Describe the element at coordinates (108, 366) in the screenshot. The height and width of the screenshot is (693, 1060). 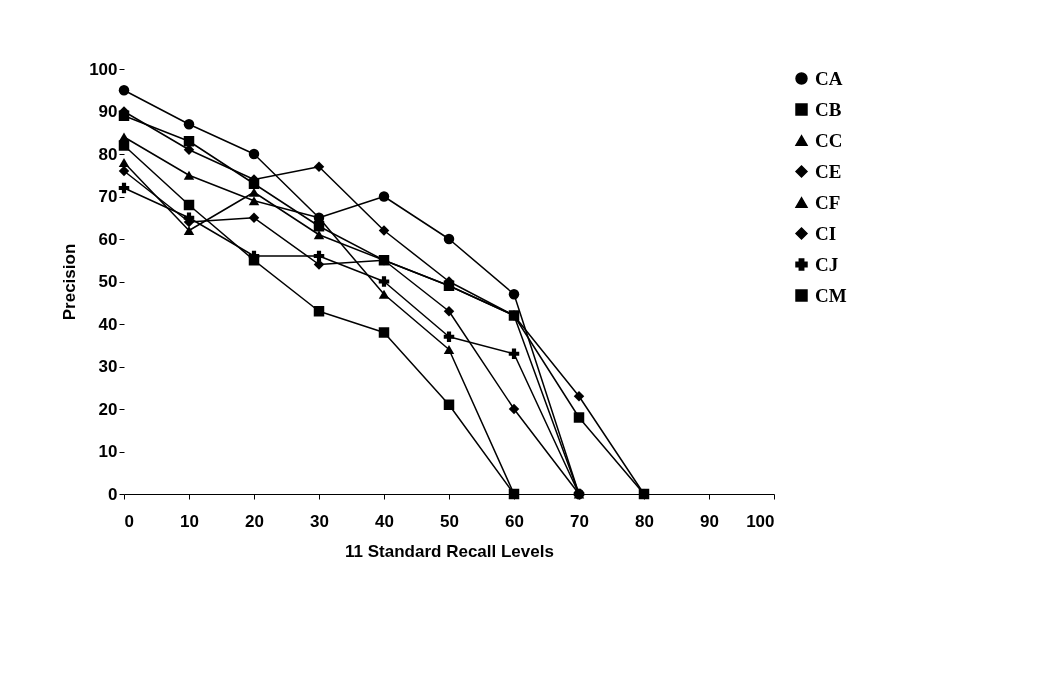
I see `y-tick-label: 30` at that location.